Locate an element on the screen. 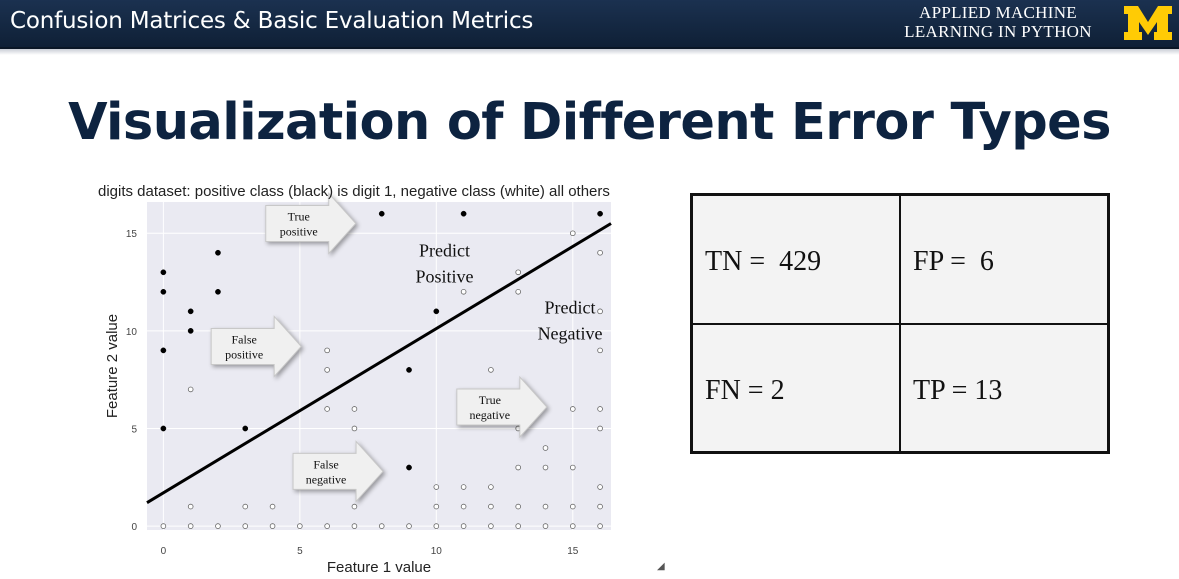 The image size is (1179, 579). x-tick-label: 10 is located at coordinates (437, 551).